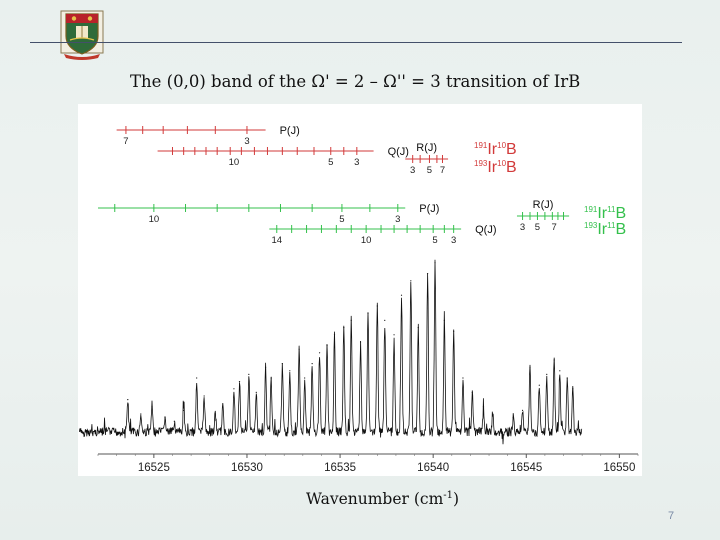 This screenshot has width=720, height=540. What do you see at coordinates (247, 468) in the screenshot?
I see `x-tick-label: 16530` at bounding box center [247, 468].